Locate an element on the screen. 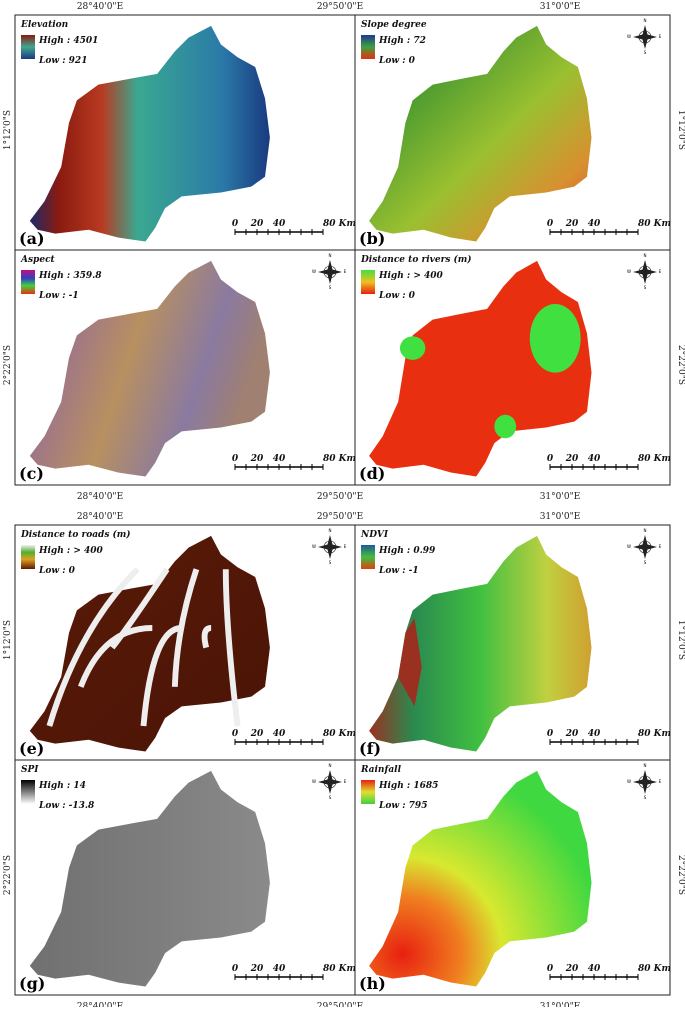  longitude-label: 29°50'0"E is located at coordinates (340, 1004).